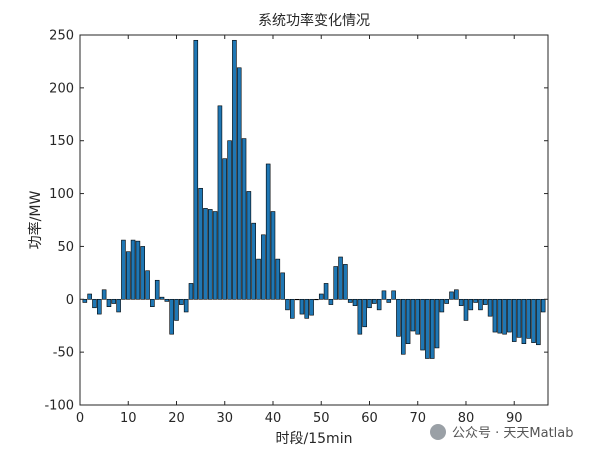  Describe the element at coordinates (61, 36) in the screenshot. I see `y-tick-label: 250` at that location.